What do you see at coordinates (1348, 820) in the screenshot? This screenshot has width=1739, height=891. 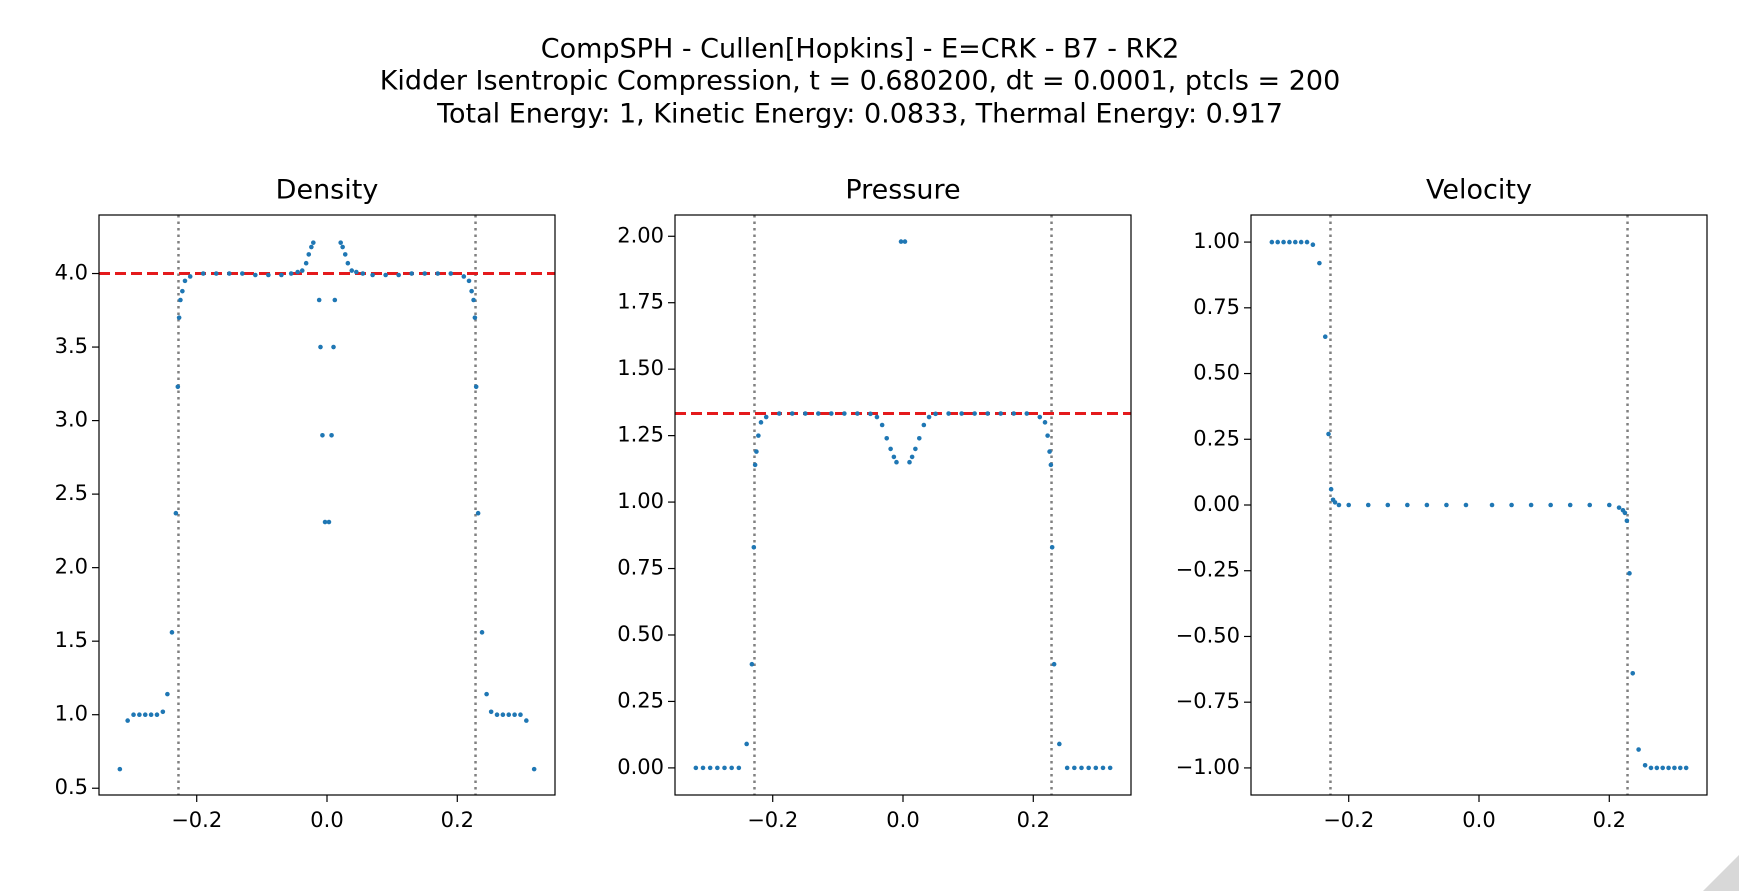 I see `x-tick-label: −0.2` at bounding box center [1348, 820].